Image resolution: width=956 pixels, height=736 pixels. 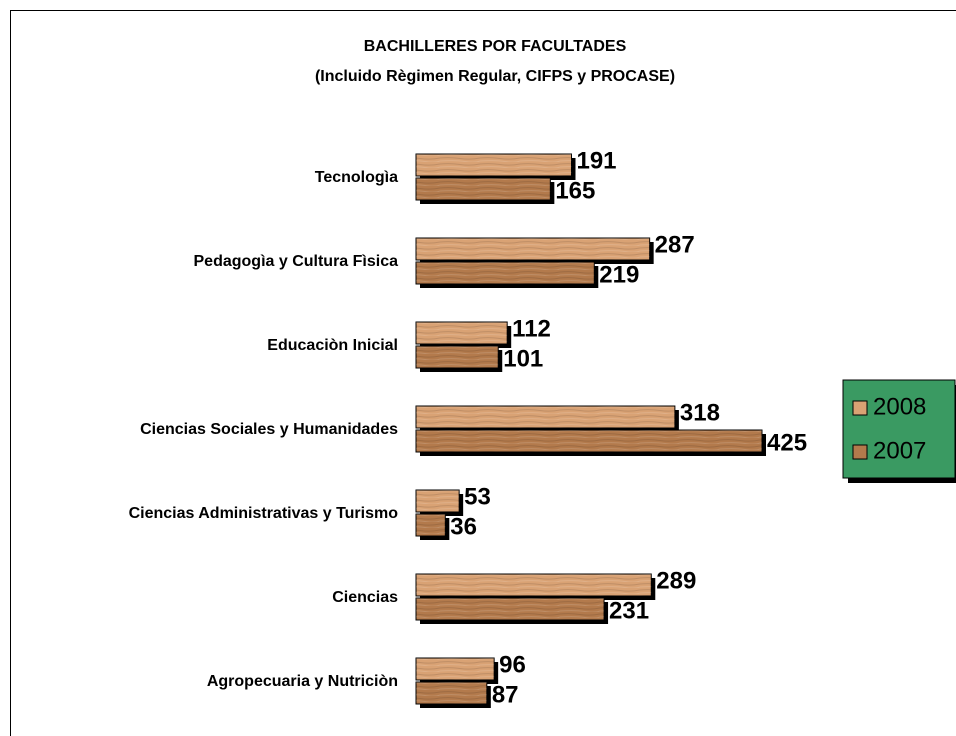 I want to click on value-label: 289, so click(x=676, y=580).